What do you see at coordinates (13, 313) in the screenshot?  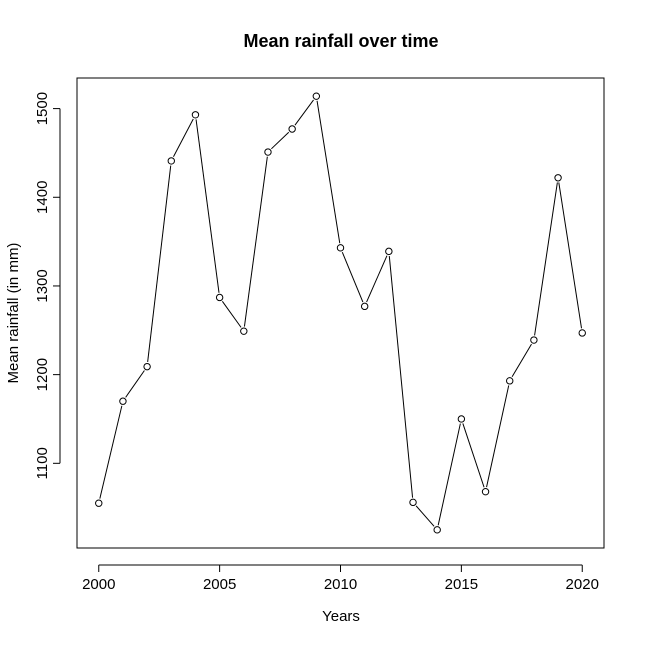 I see `y-axis-label: Mean rainfall (in mm)` at bounding box center [13, 313].